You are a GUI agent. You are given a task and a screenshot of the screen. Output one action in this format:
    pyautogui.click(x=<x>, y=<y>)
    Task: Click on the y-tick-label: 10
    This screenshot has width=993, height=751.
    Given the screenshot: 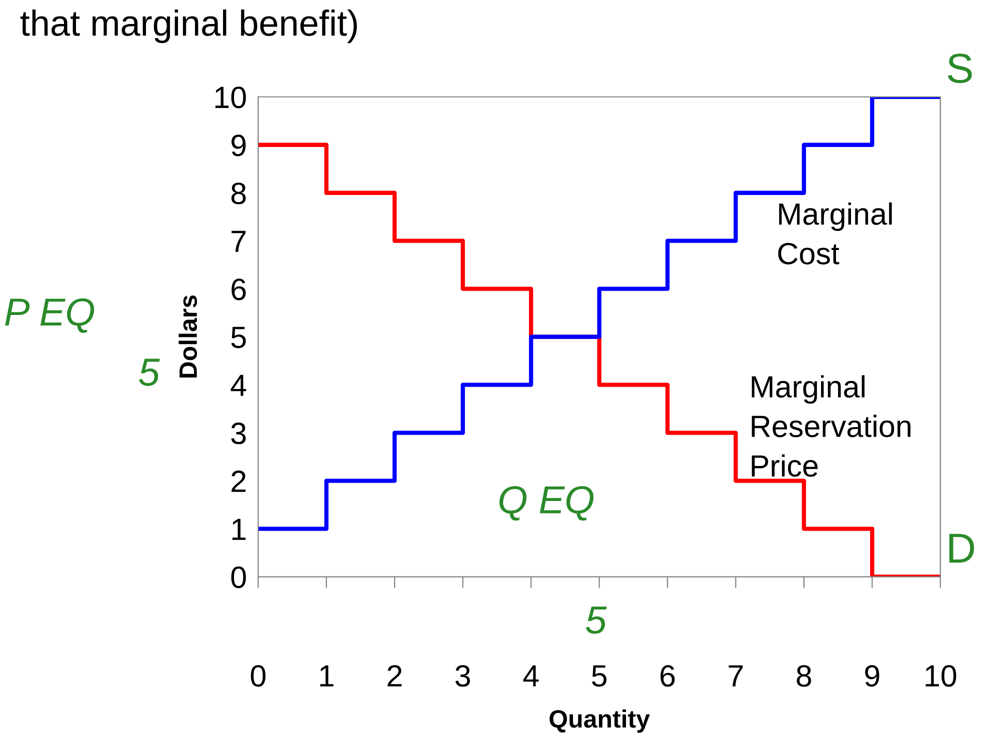 What is the action you would take?
    pyautogui.click(x=230, y=97)
    